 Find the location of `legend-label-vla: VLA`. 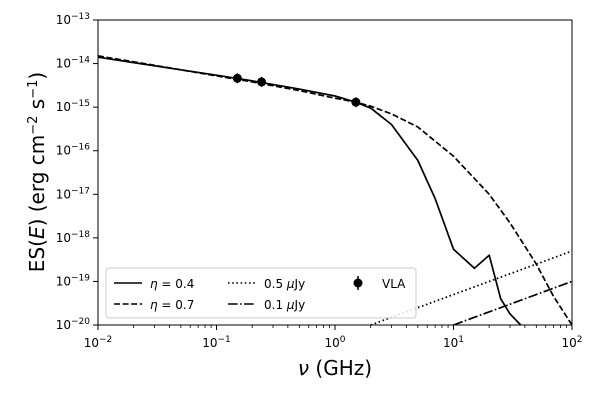

legend-label-vla: VLA is located at coordinates (394, 284).